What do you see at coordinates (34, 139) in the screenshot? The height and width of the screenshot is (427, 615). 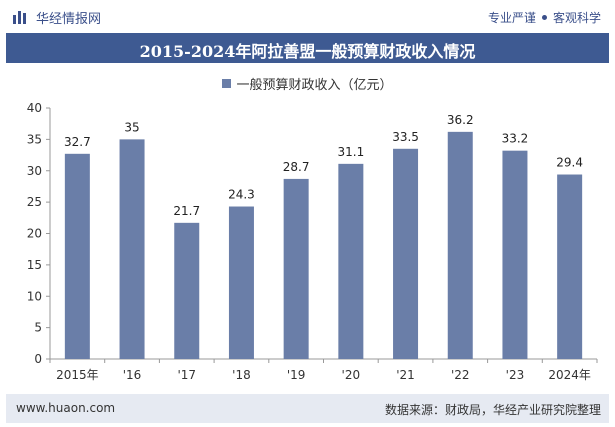 I see `y-tick-label: 35` at bounding box center [34, 139].